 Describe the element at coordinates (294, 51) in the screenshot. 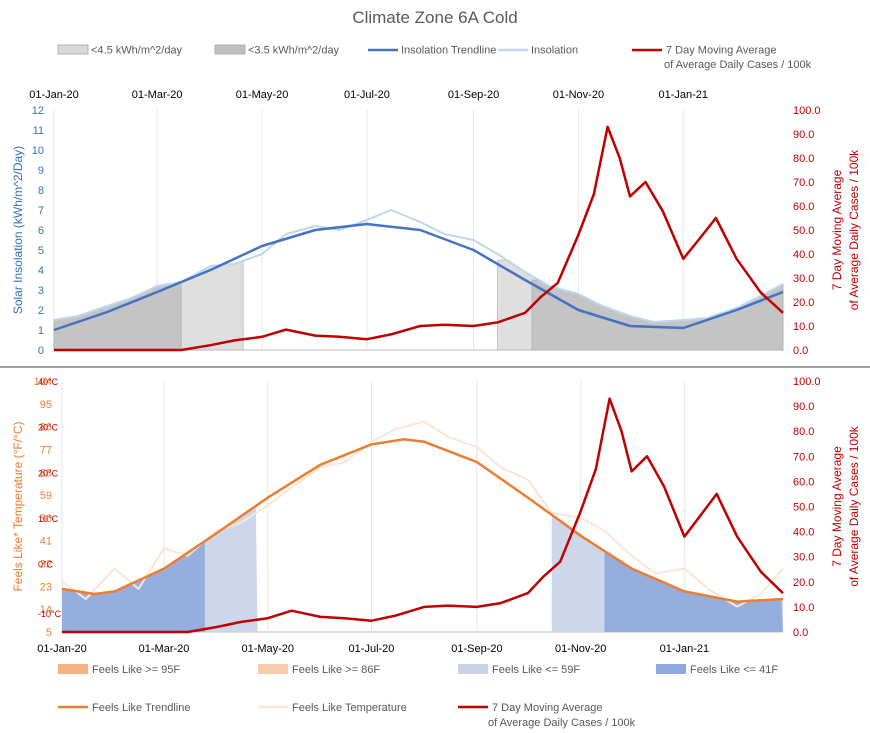

I see `legend-label: <3.5 kWh/m^2/day` at that location.